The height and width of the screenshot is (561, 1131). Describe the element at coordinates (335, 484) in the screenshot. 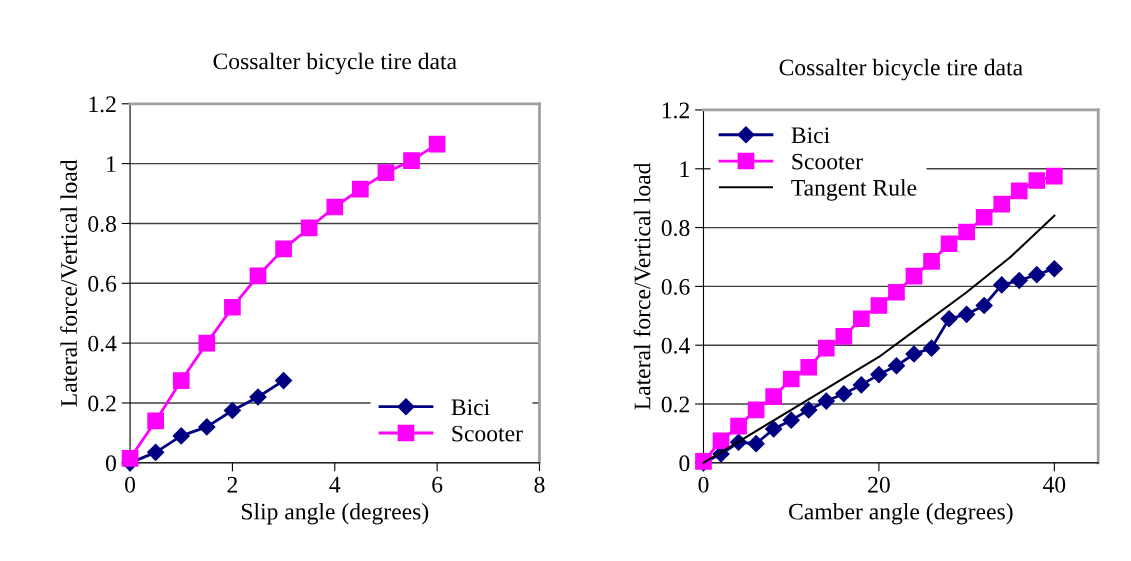

I see `x-tick-label: 4` at that location.